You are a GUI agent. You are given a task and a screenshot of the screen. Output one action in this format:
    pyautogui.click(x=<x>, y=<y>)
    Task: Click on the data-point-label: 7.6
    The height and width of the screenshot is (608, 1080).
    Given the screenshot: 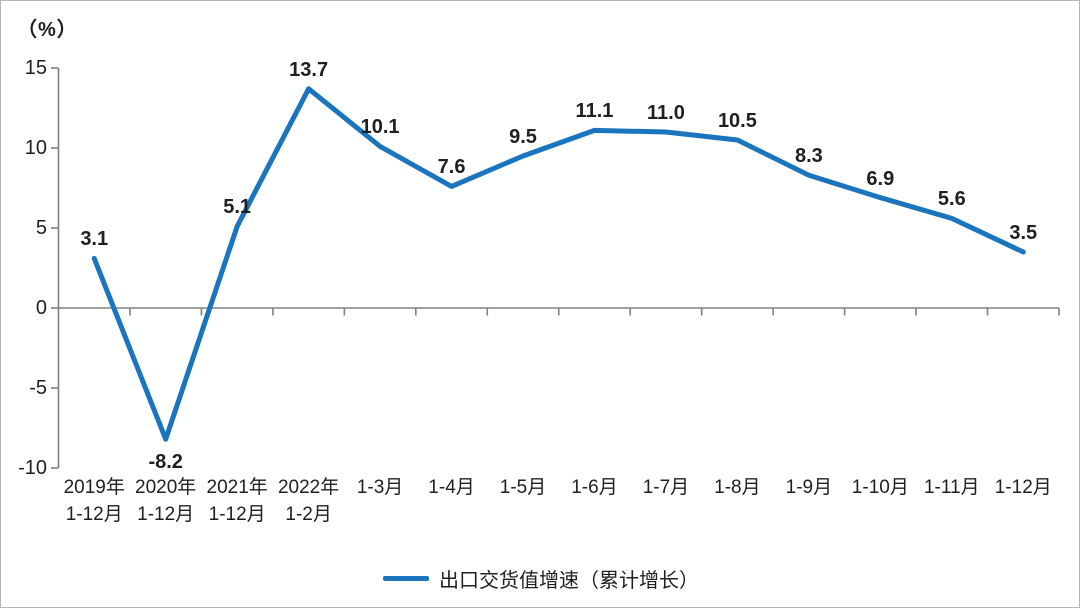 What is the action you would take?
    pyautogui.click(x=451, y=167)
    